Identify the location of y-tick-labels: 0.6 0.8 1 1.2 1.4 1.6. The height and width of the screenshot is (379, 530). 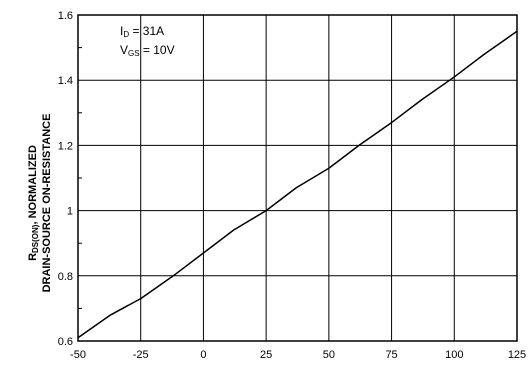
(65, 179).